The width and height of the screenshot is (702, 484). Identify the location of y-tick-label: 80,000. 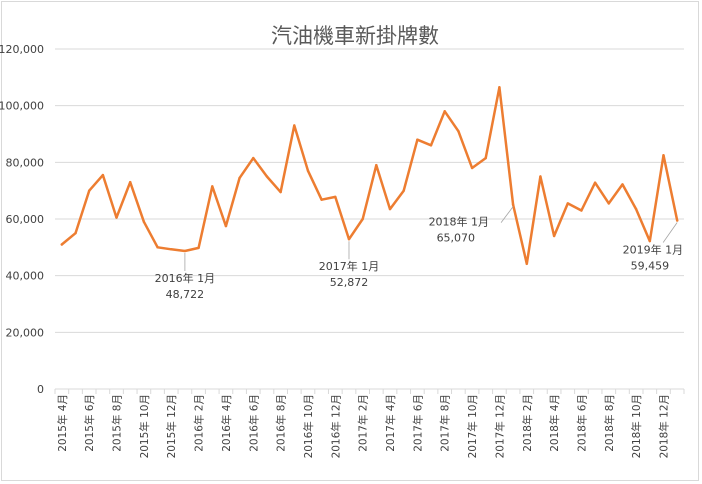
(25, 162).